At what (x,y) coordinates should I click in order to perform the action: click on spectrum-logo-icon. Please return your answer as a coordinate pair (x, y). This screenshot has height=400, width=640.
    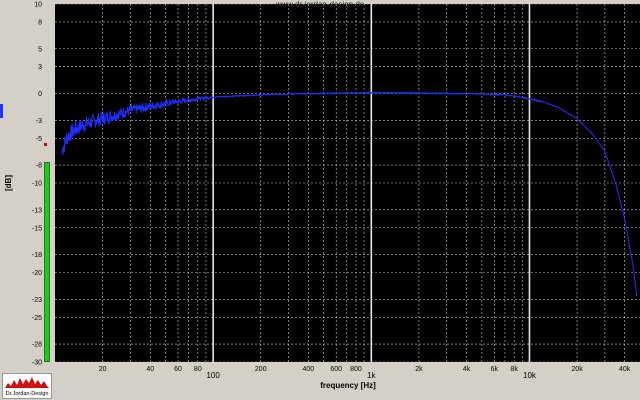
    Looking at the image, I should click on (27, 382).